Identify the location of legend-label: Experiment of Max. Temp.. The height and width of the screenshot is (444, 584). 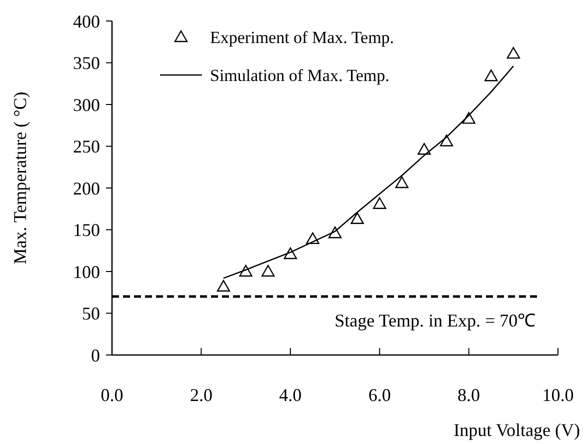
(302, 37).